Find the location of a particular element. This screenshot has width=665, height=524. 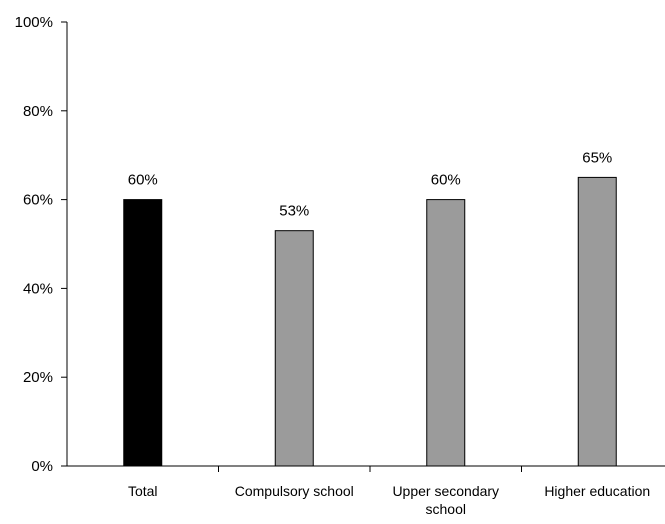

bar-compulsory-school is located at coordinates (294, 348).